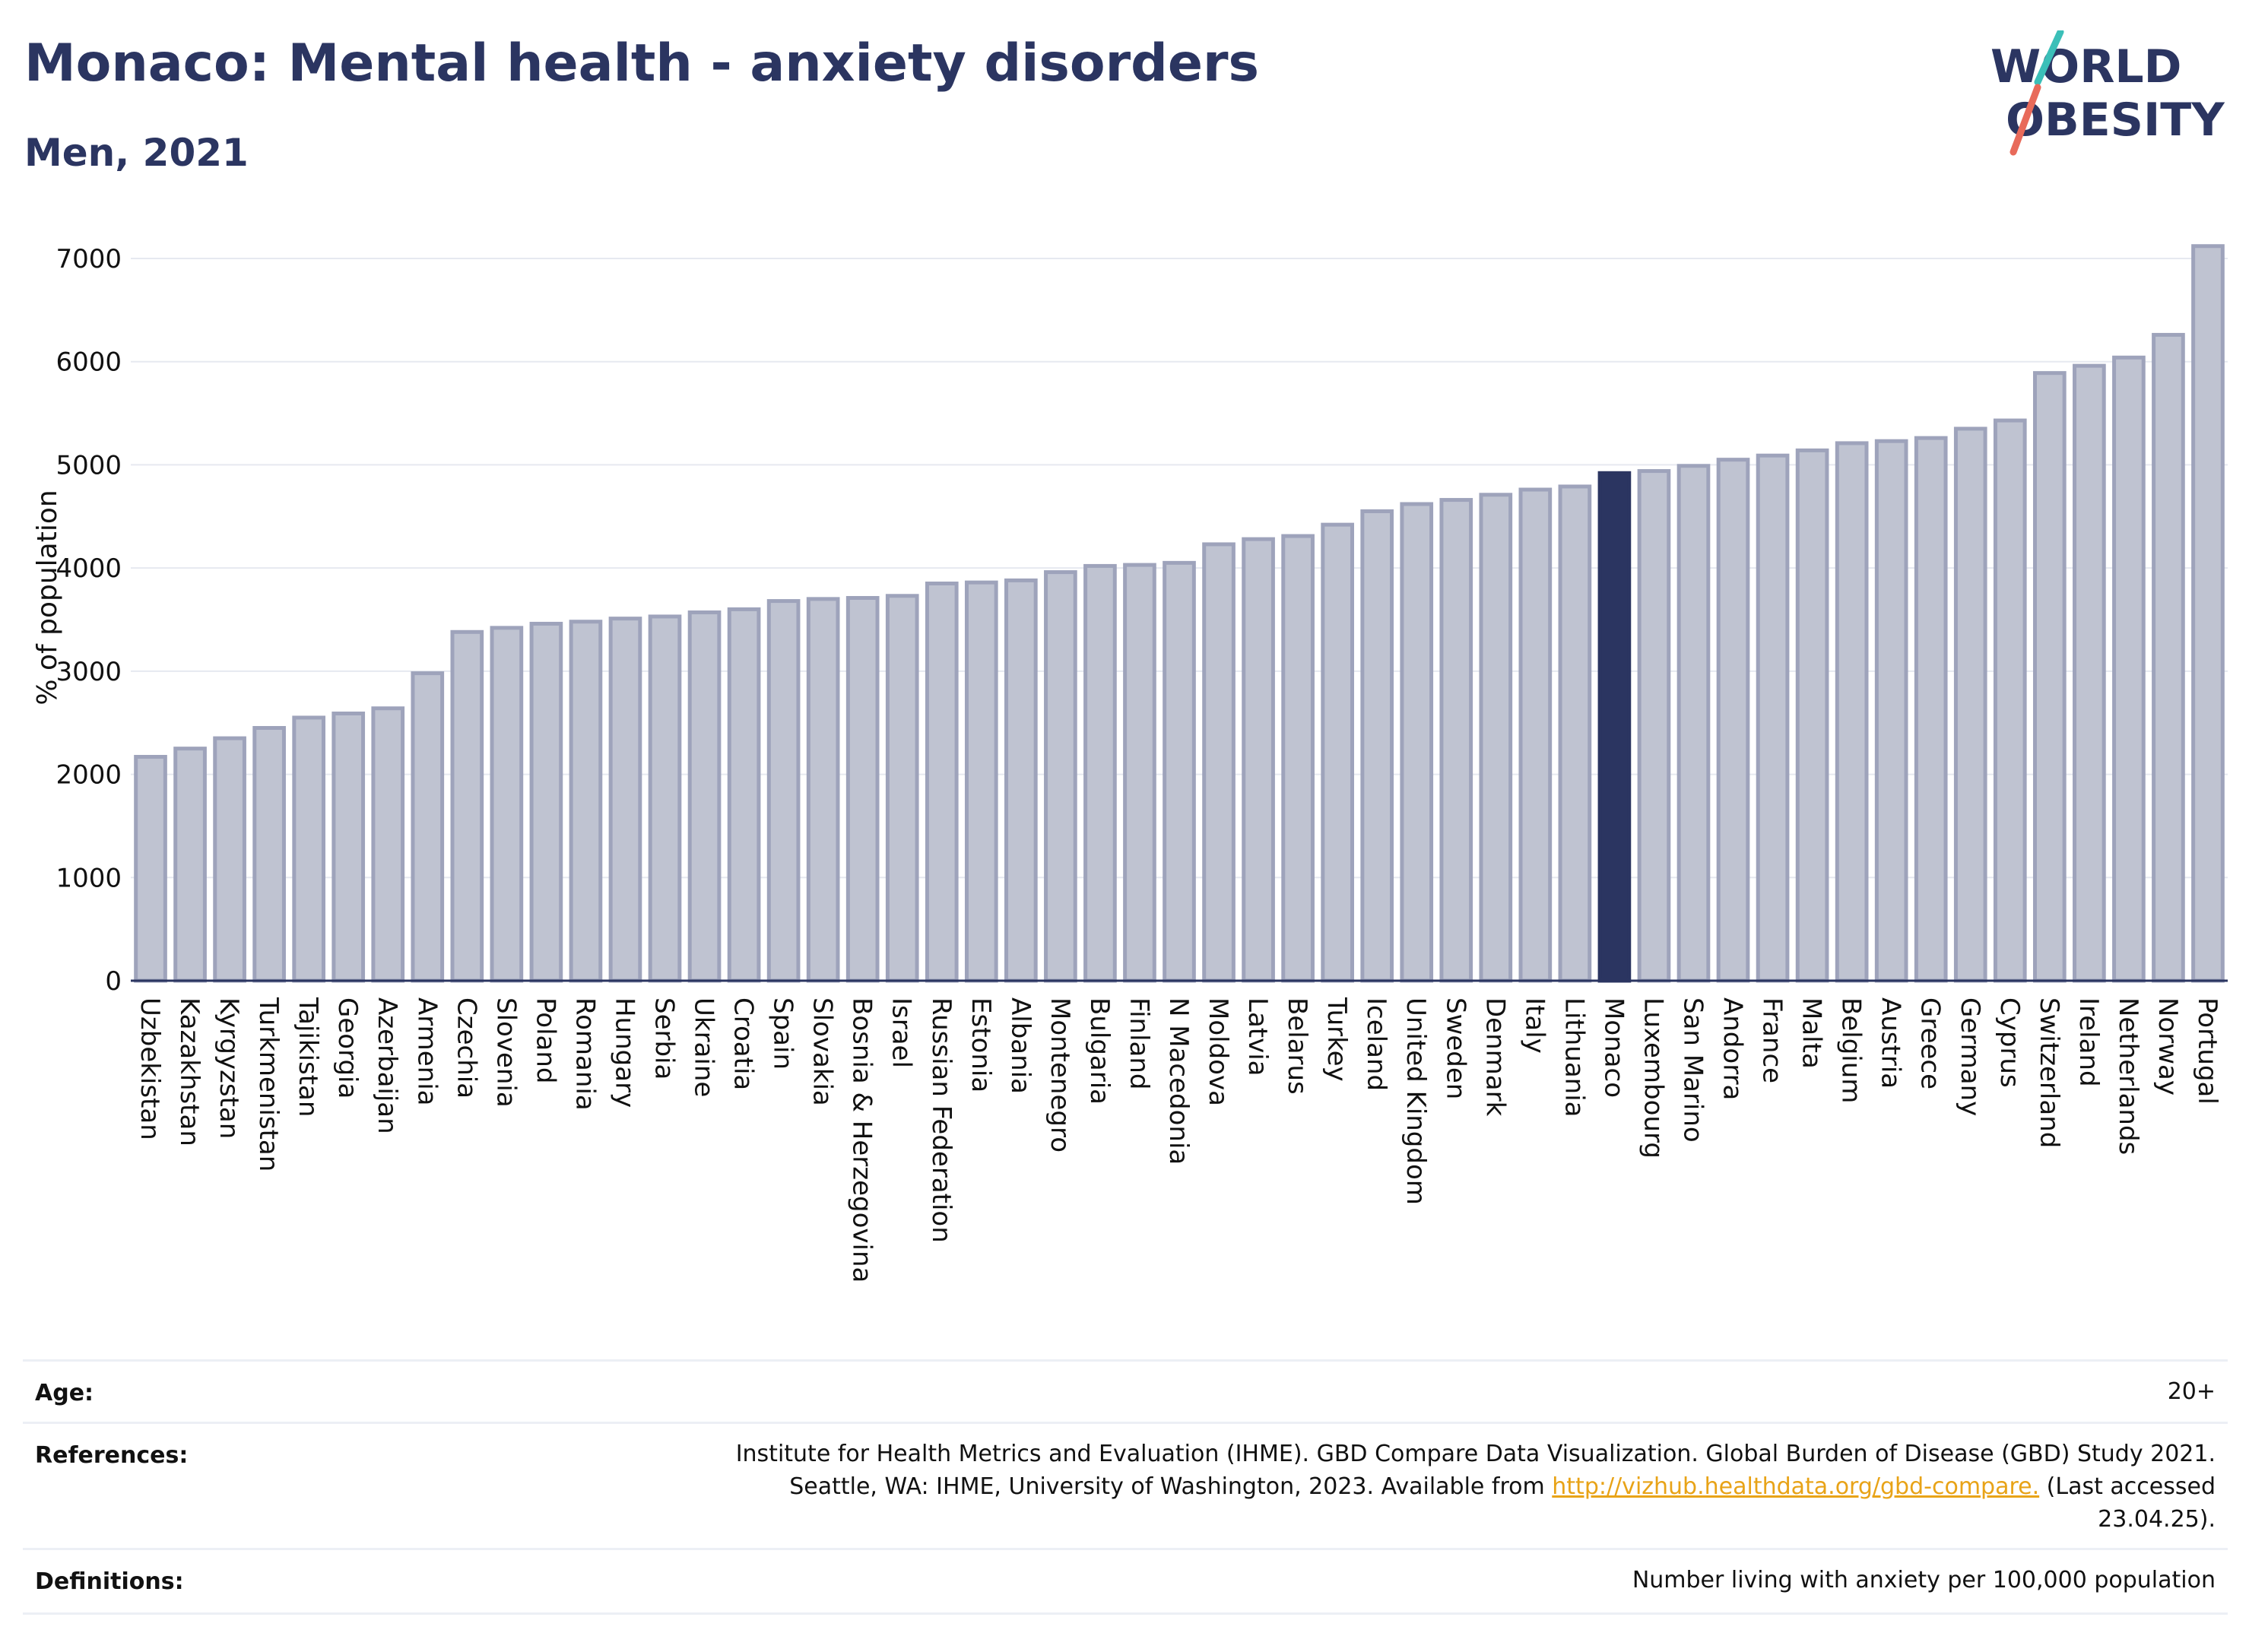 The width and height of the screenshot is (2249, 1652). I want to click on age-label: Age:, so click(64, 1393).